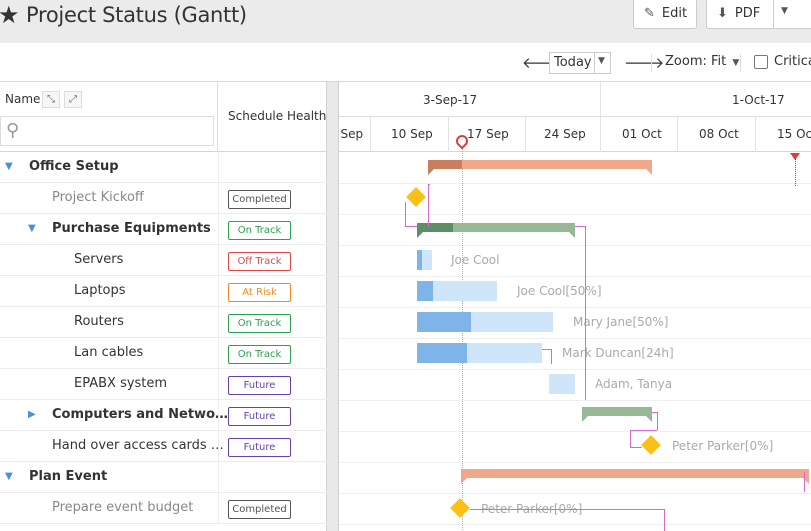 This screenshot has width=811, height=531. I want to click on edit-button: ✎ Edit, so click(665, 14).